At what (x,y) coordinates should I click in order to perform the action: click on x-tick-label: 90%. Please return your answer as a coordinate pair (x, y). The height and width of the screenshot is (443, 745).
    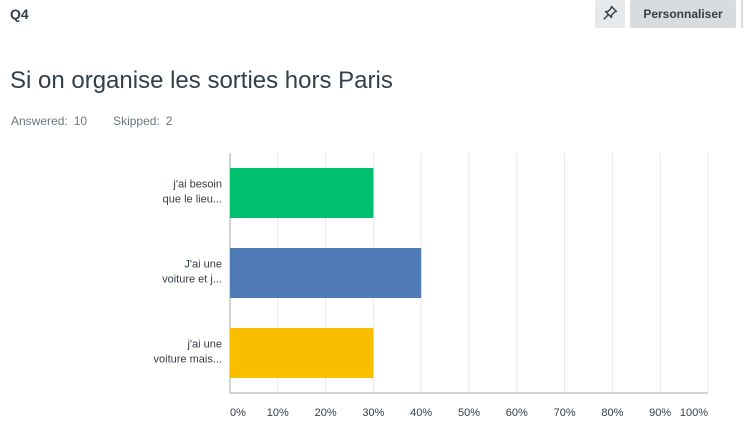
    Looking at the image, I should click on (660, 413).